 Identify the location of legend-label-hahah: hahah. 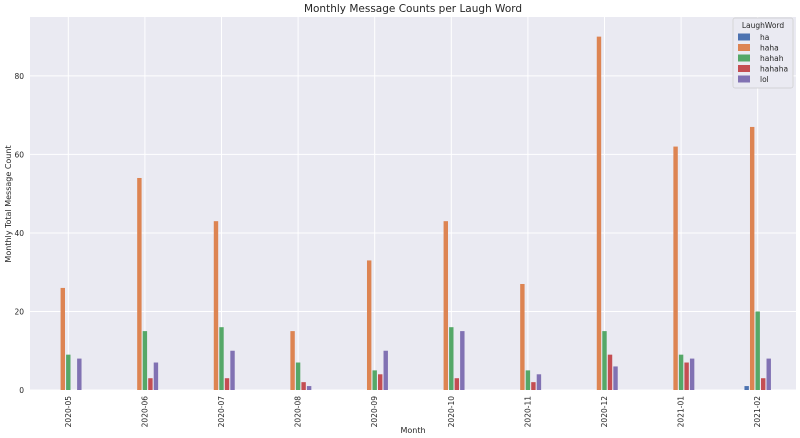
(772, 58).